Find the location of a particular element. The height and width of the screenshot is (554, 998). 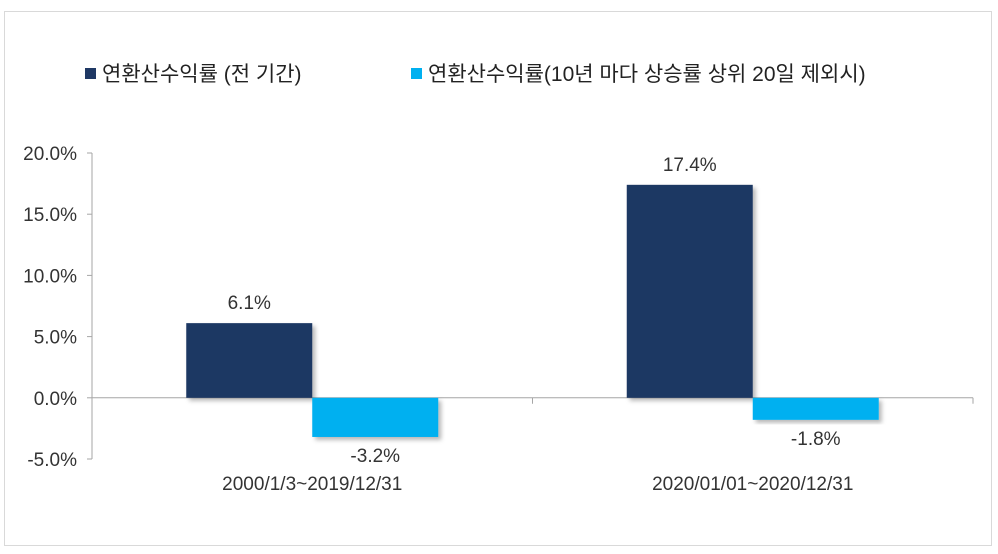

x-category-label: 2000/1/3~2019/12/31 is located at coordinates (312, 484).